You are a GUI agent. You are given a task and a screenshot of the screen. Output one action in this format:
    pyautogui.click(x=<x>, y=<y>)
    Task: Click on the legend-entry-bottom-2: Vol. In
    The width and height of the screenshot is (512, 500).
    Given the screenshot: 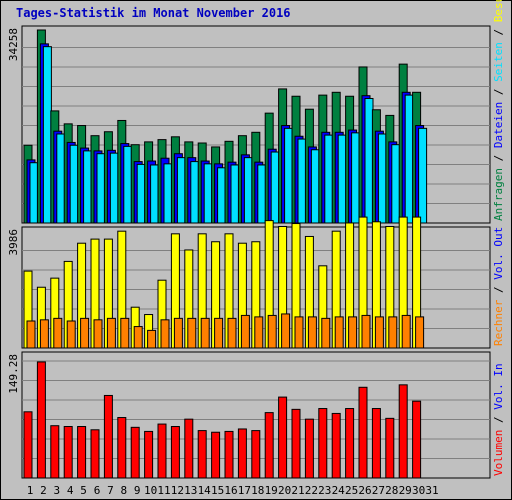 What is the action you would take?
    pyautogui.click(x=498, y=386)
    